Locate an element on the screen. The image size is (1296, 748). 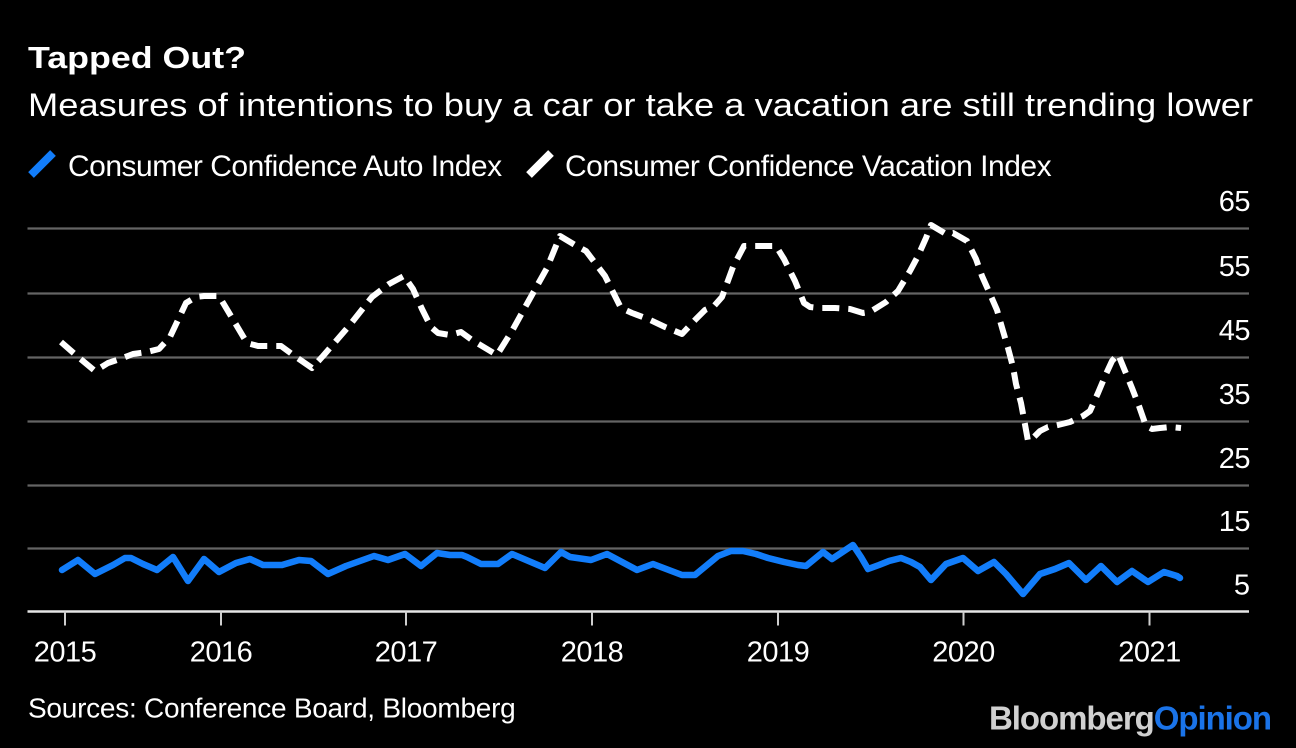
svg-text: 2017 is located at coordinates (406, 653).